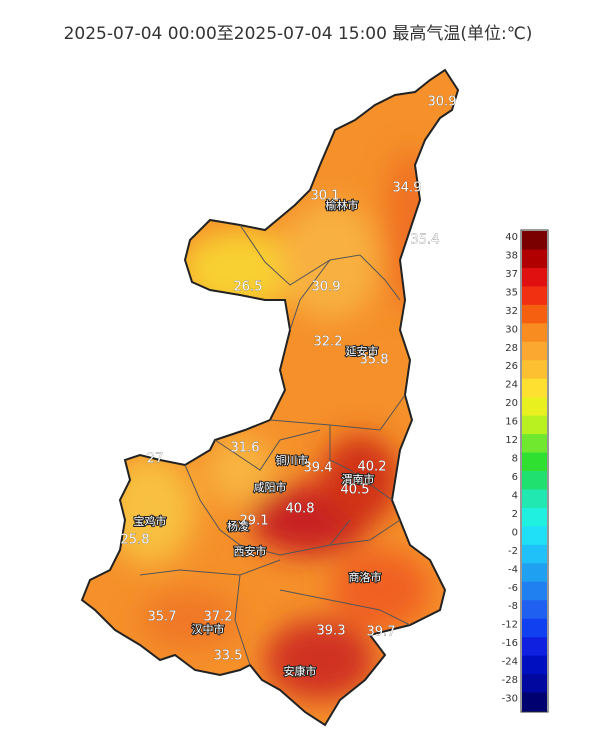 The width and height of the screenshot is (596, 749). Describe the element at coordinates (510, 662) in the screenshot. I see `legend-tick-label: -24` at that location.